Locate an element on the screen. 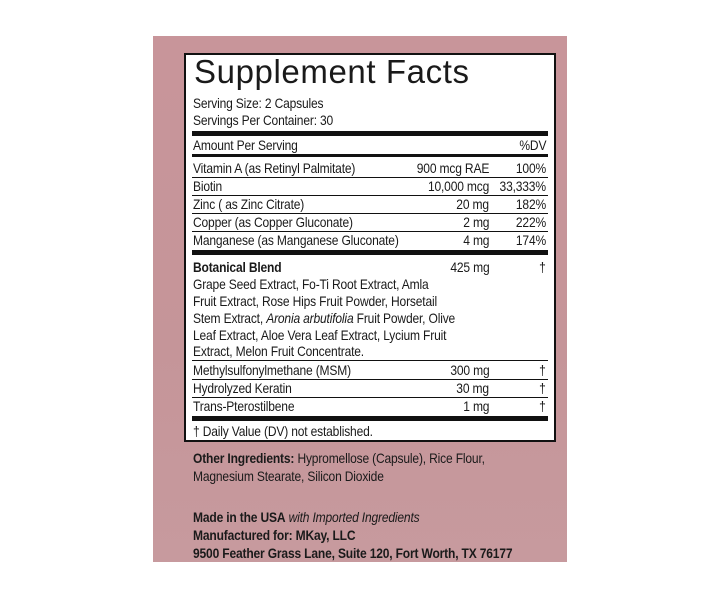 The height and width of the screenshot is (598, 720). nutrient-amount: 2 mg is located at coordinates (475, 222).